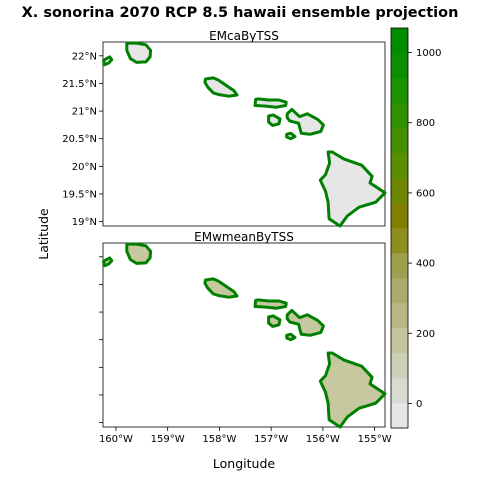 Image resolution: width=480 pixels, height=480 pixels. Describe the element at coordinates (424, 229) in the screenshot. I see `colorbar-ticks: 0 200 400 600 800 1000` at that location.